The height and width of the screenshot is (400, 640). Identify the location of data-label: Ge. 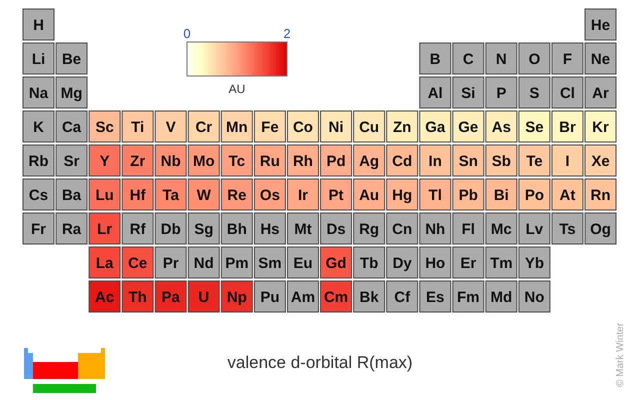
(468, 127).